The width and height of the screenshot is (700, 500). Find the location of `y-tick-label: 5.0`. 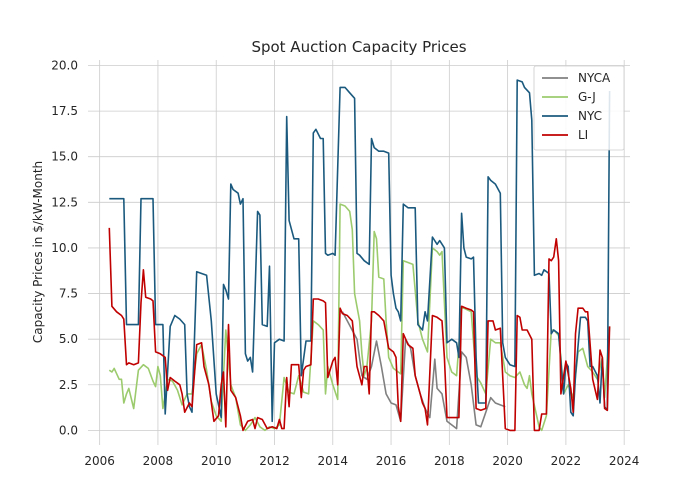

y-tick-label: 5.0 is located at coordinates (68, 339).